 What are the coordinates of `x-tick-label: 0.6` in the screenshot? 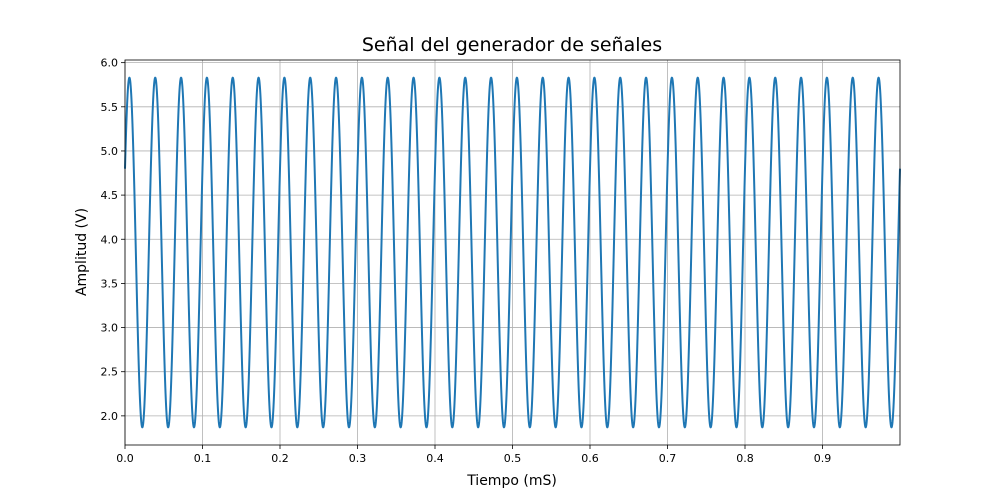 It's located at (590, 458).